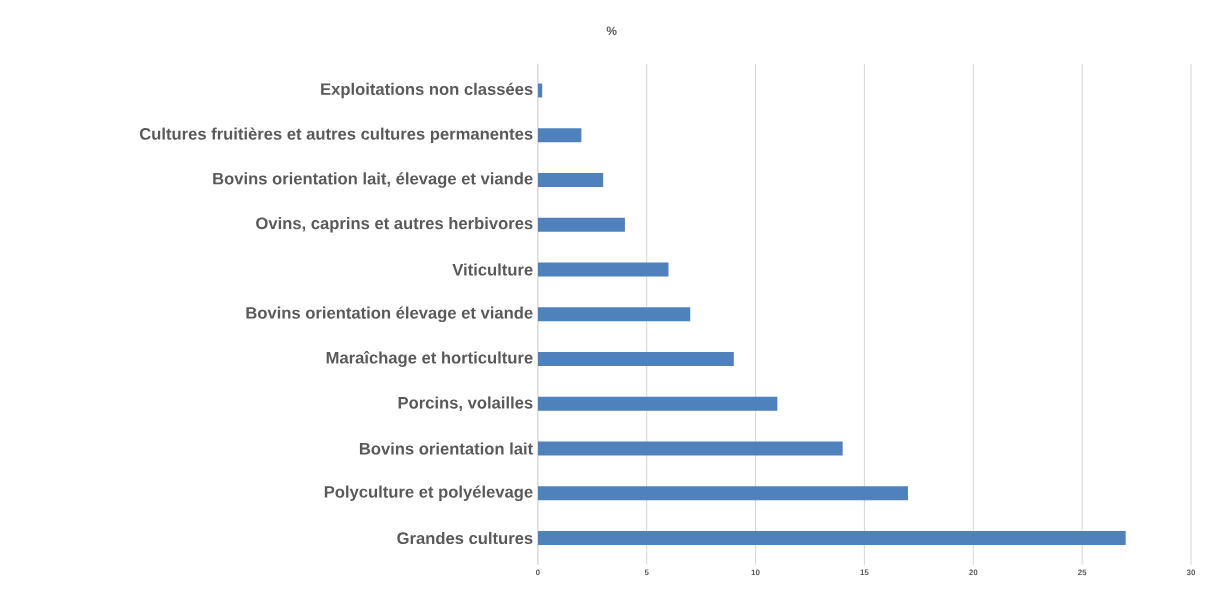 The width and height of the screenshot is (1206, 589). I want to click on y-tick-label: Exploitations non classées, so click(427, 90).